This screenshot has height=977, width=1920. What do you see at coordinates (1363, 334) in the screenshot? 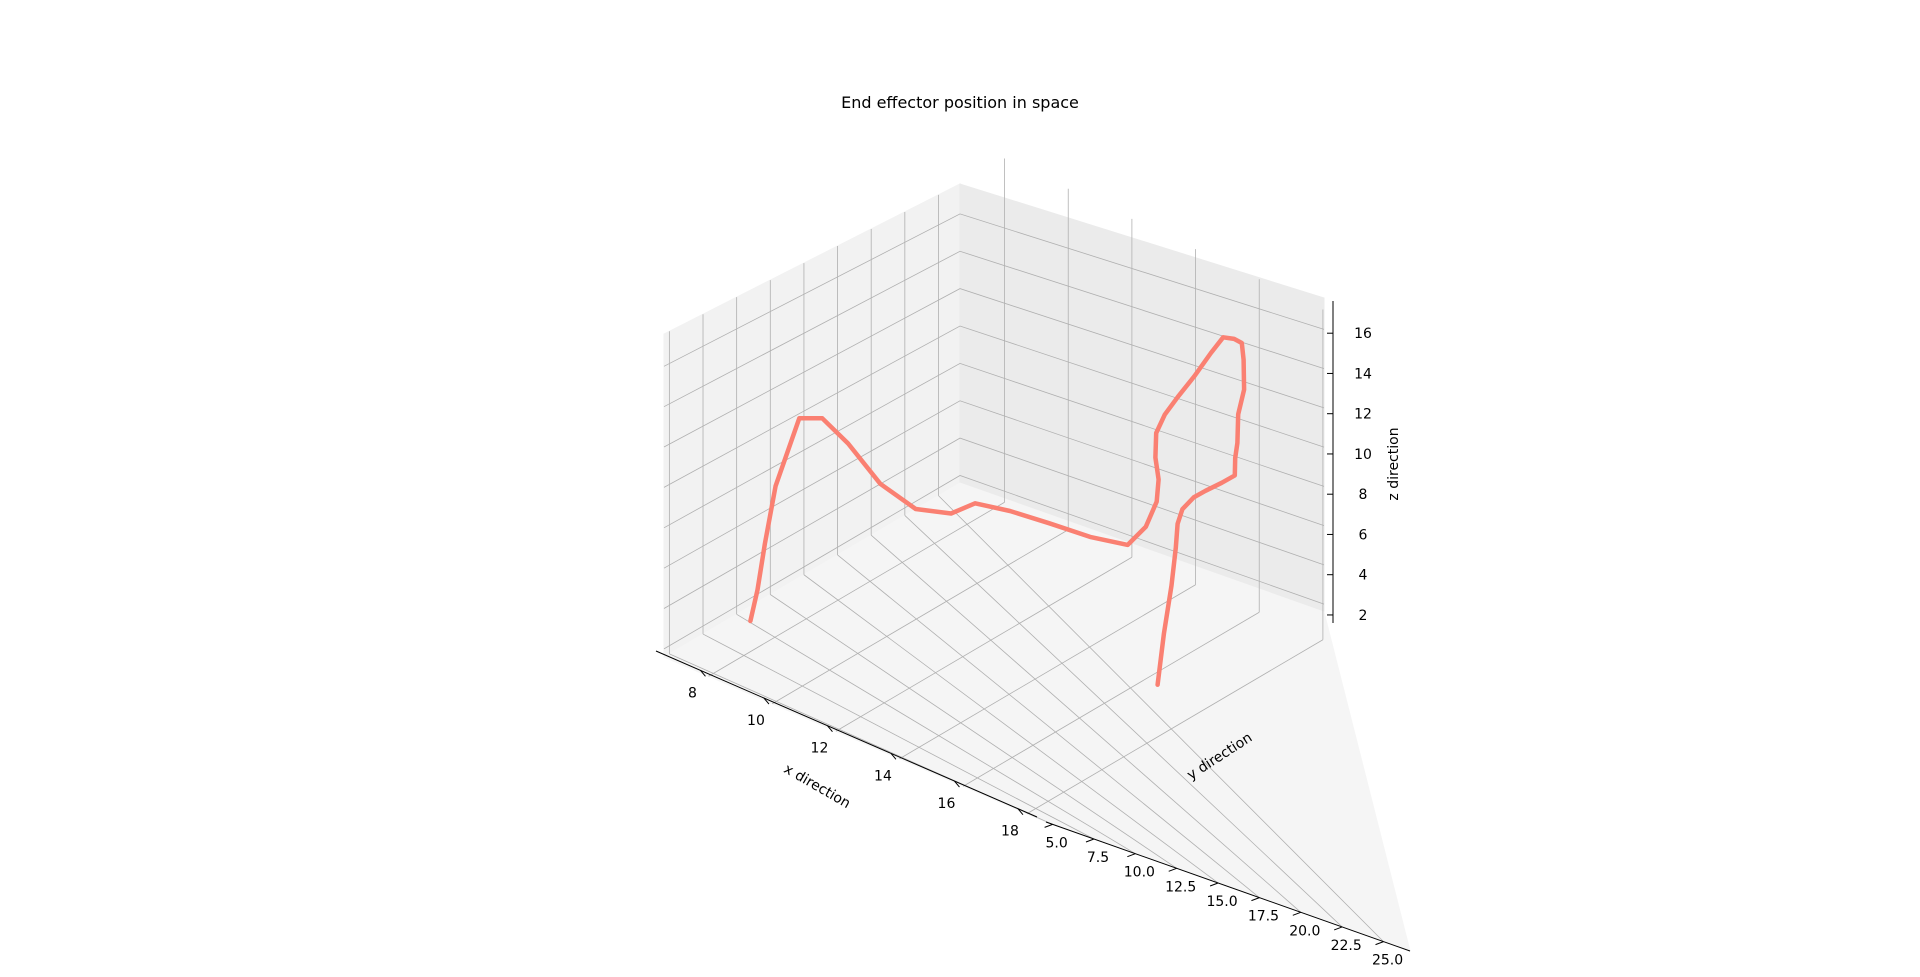
I see `z-tick-label: 16` at bounding box center [1363, 334].